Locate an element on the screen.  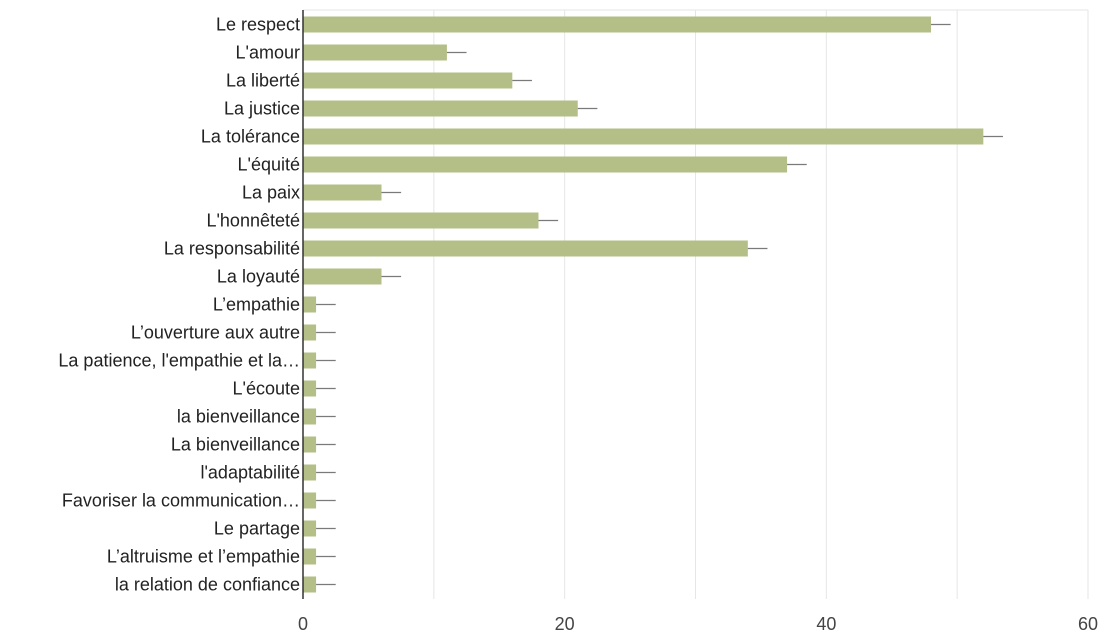
category-label: L'écoute is located at coordinates (267, 389).